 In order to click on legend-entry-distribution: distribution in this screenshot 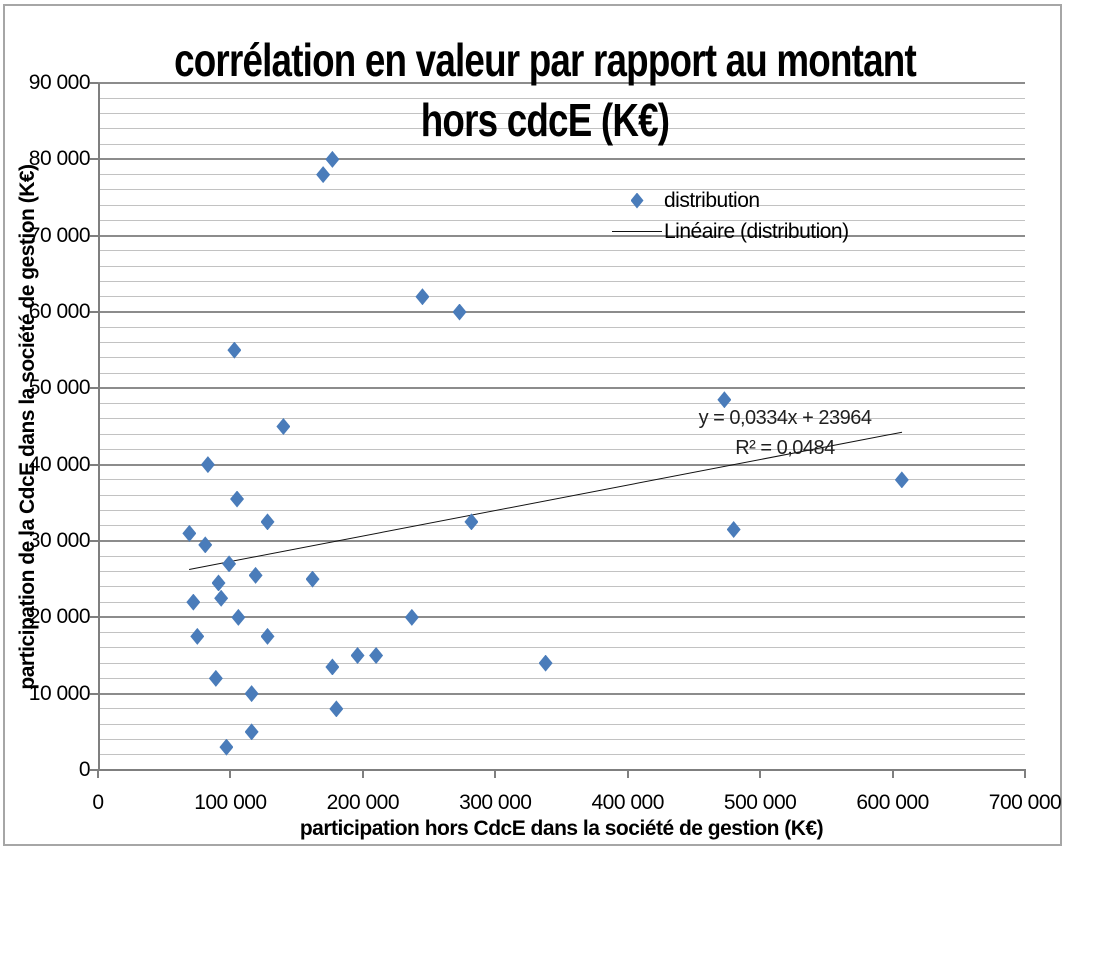, I will do `click(729, 200)`.